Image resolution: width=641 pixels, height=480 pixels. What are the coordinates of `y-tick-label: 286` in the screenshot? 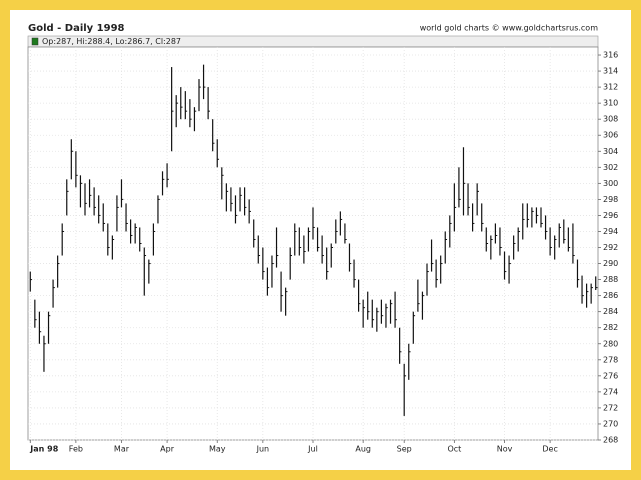 It's located at (610, 295).